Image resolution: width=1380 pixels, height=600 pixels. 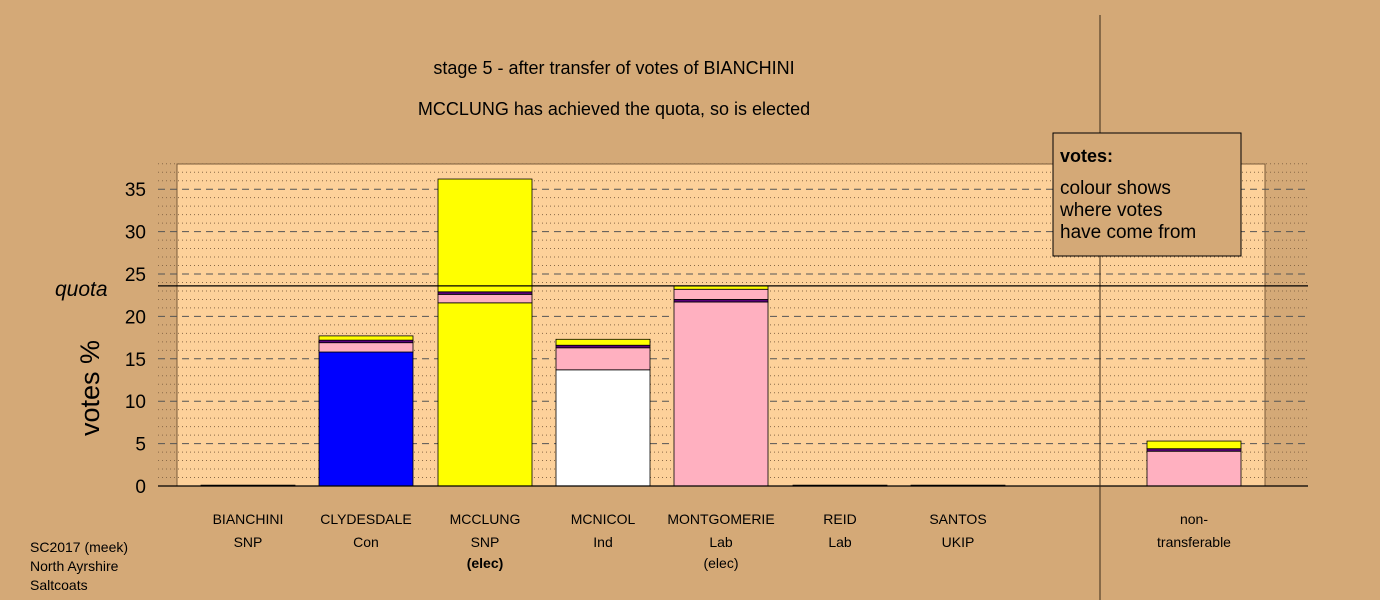 What do you see at coordinates (140, 445) in the screenshot?
I see `y-tick-label: 5` at bounding box center [140, 445].